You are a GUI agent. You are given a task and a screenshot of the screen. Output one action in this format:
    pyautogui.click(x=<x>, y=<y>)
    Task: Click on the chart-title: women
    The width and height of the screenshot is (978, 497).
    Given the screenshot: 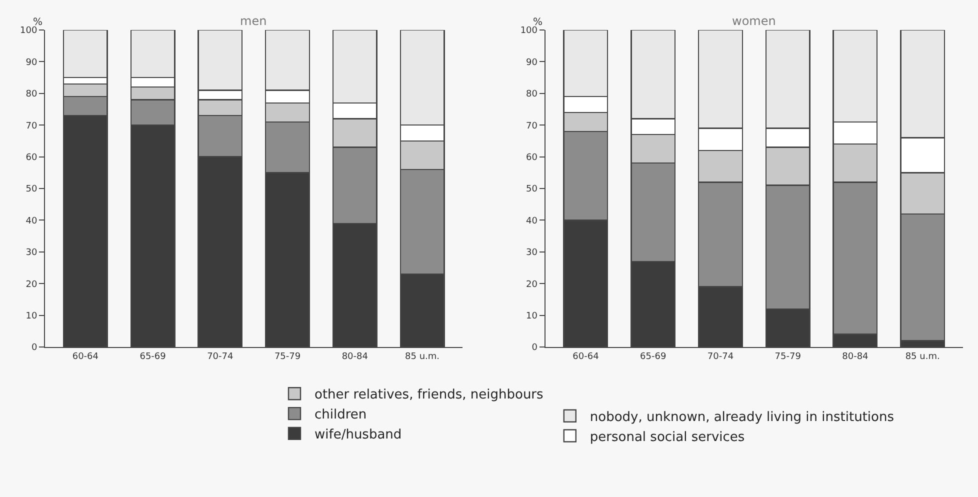 What is the action you would take?
    pyautogui.click(x=754, y=21)
    